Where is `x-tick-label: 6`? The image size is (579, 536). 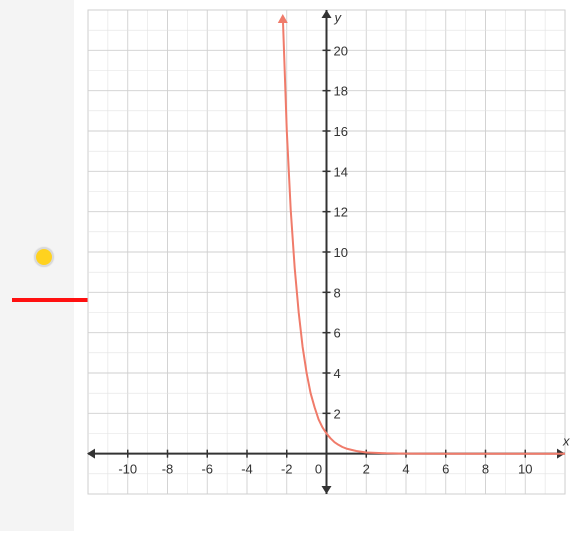
x-tick-label: 6 is located at coordinates (445, 469).